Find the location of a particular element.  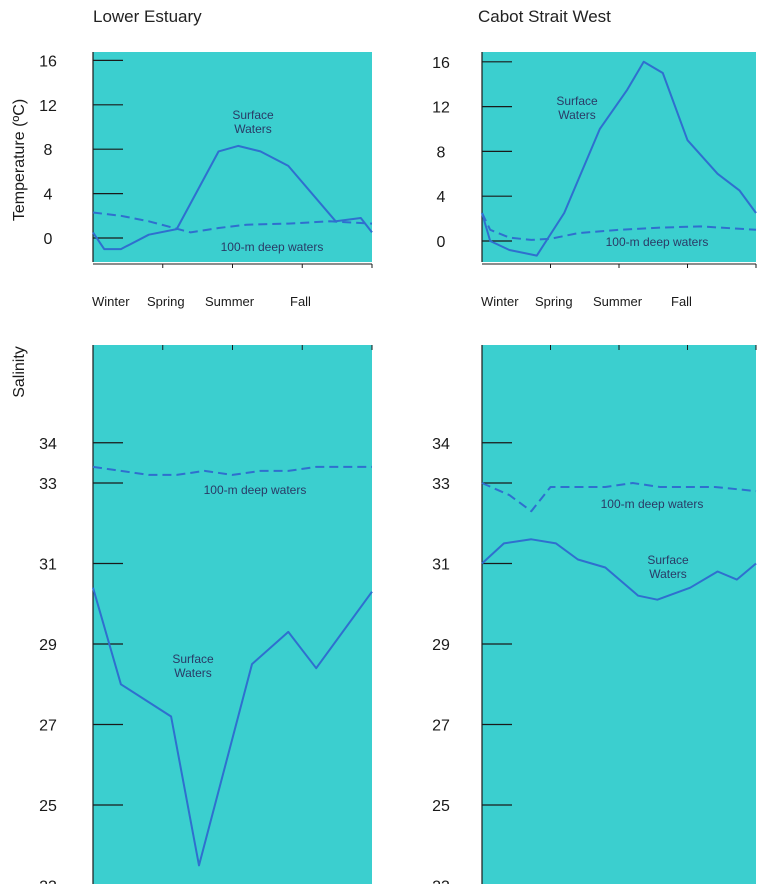

salinity-axis-label: Salinity is located at coordinates (19, 372).